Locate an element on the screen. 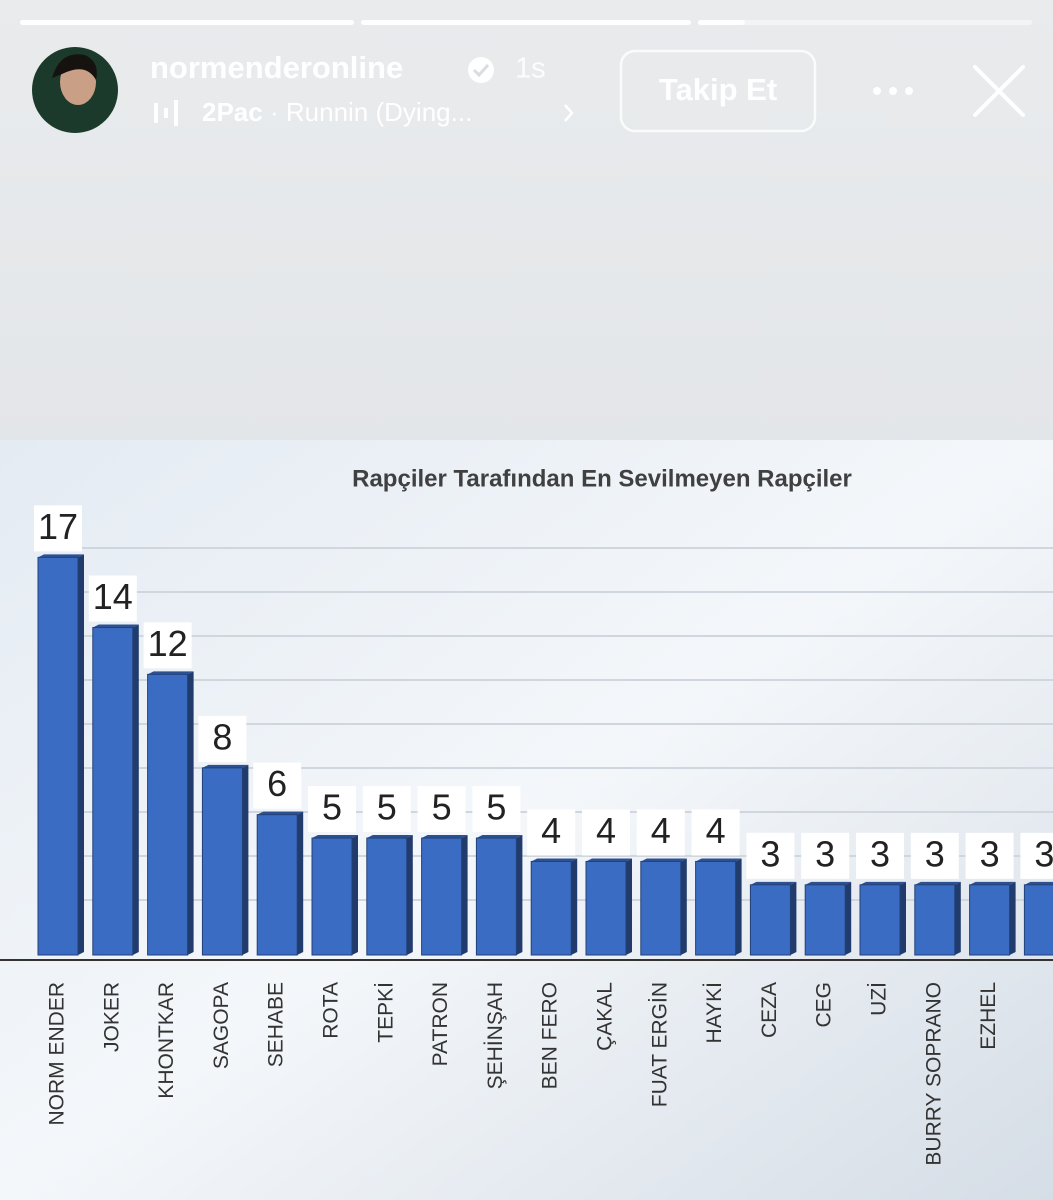 The image size is (1053, 1200). value-label: 6 is located at coordinates (277, 783).